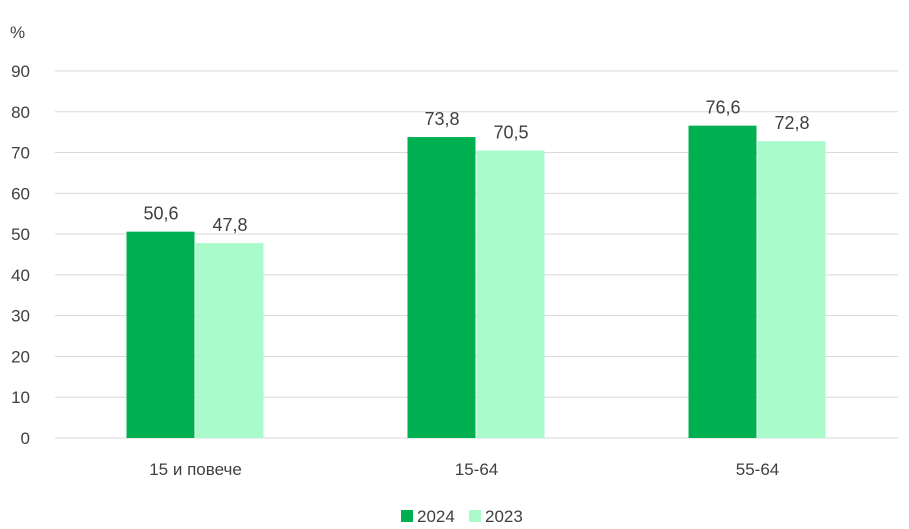  I want to click on legend-label-2024: 2024, so click(436, 516).